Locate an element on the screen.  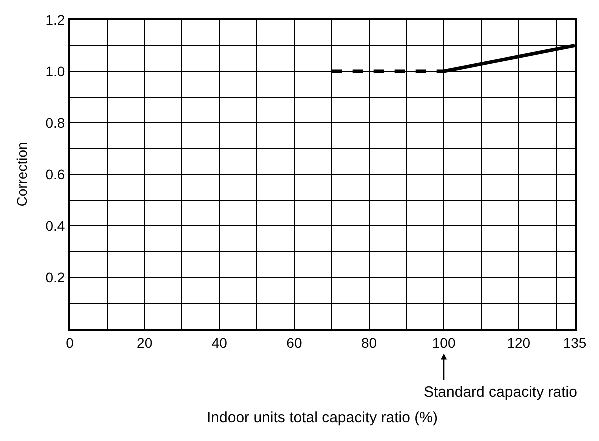
y-tick-label: 1.0 is located at coordinates (56, 71).